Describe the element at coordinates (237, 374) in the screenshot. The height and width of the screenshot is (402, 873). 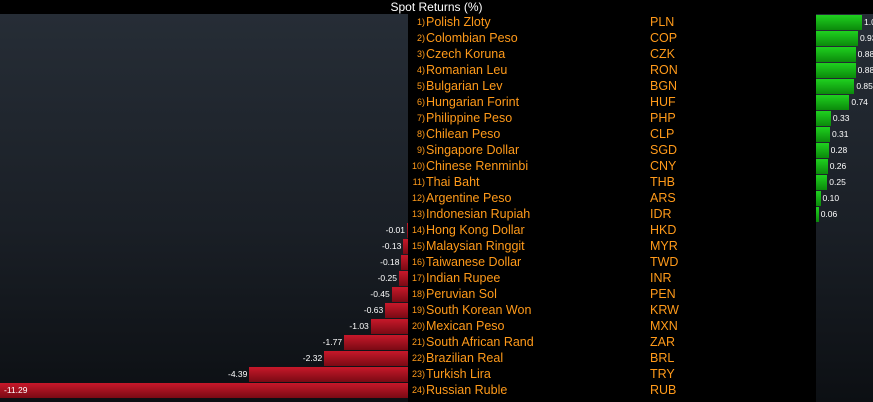
I see `value-label: -4.39` at that location.